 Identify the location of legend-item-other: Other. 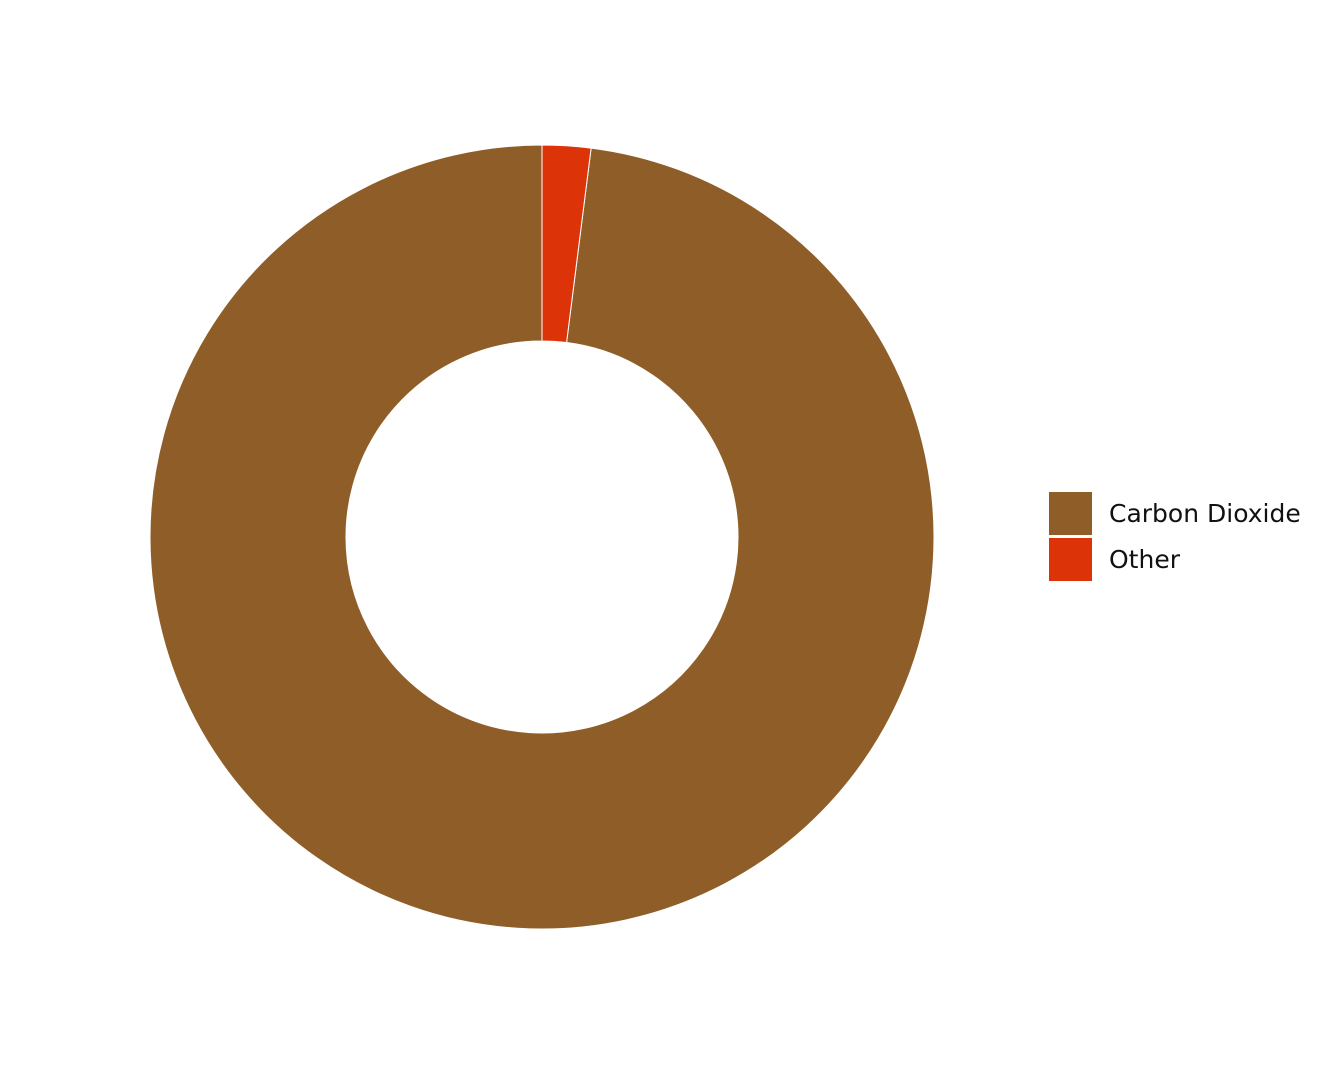
(1175, 559).